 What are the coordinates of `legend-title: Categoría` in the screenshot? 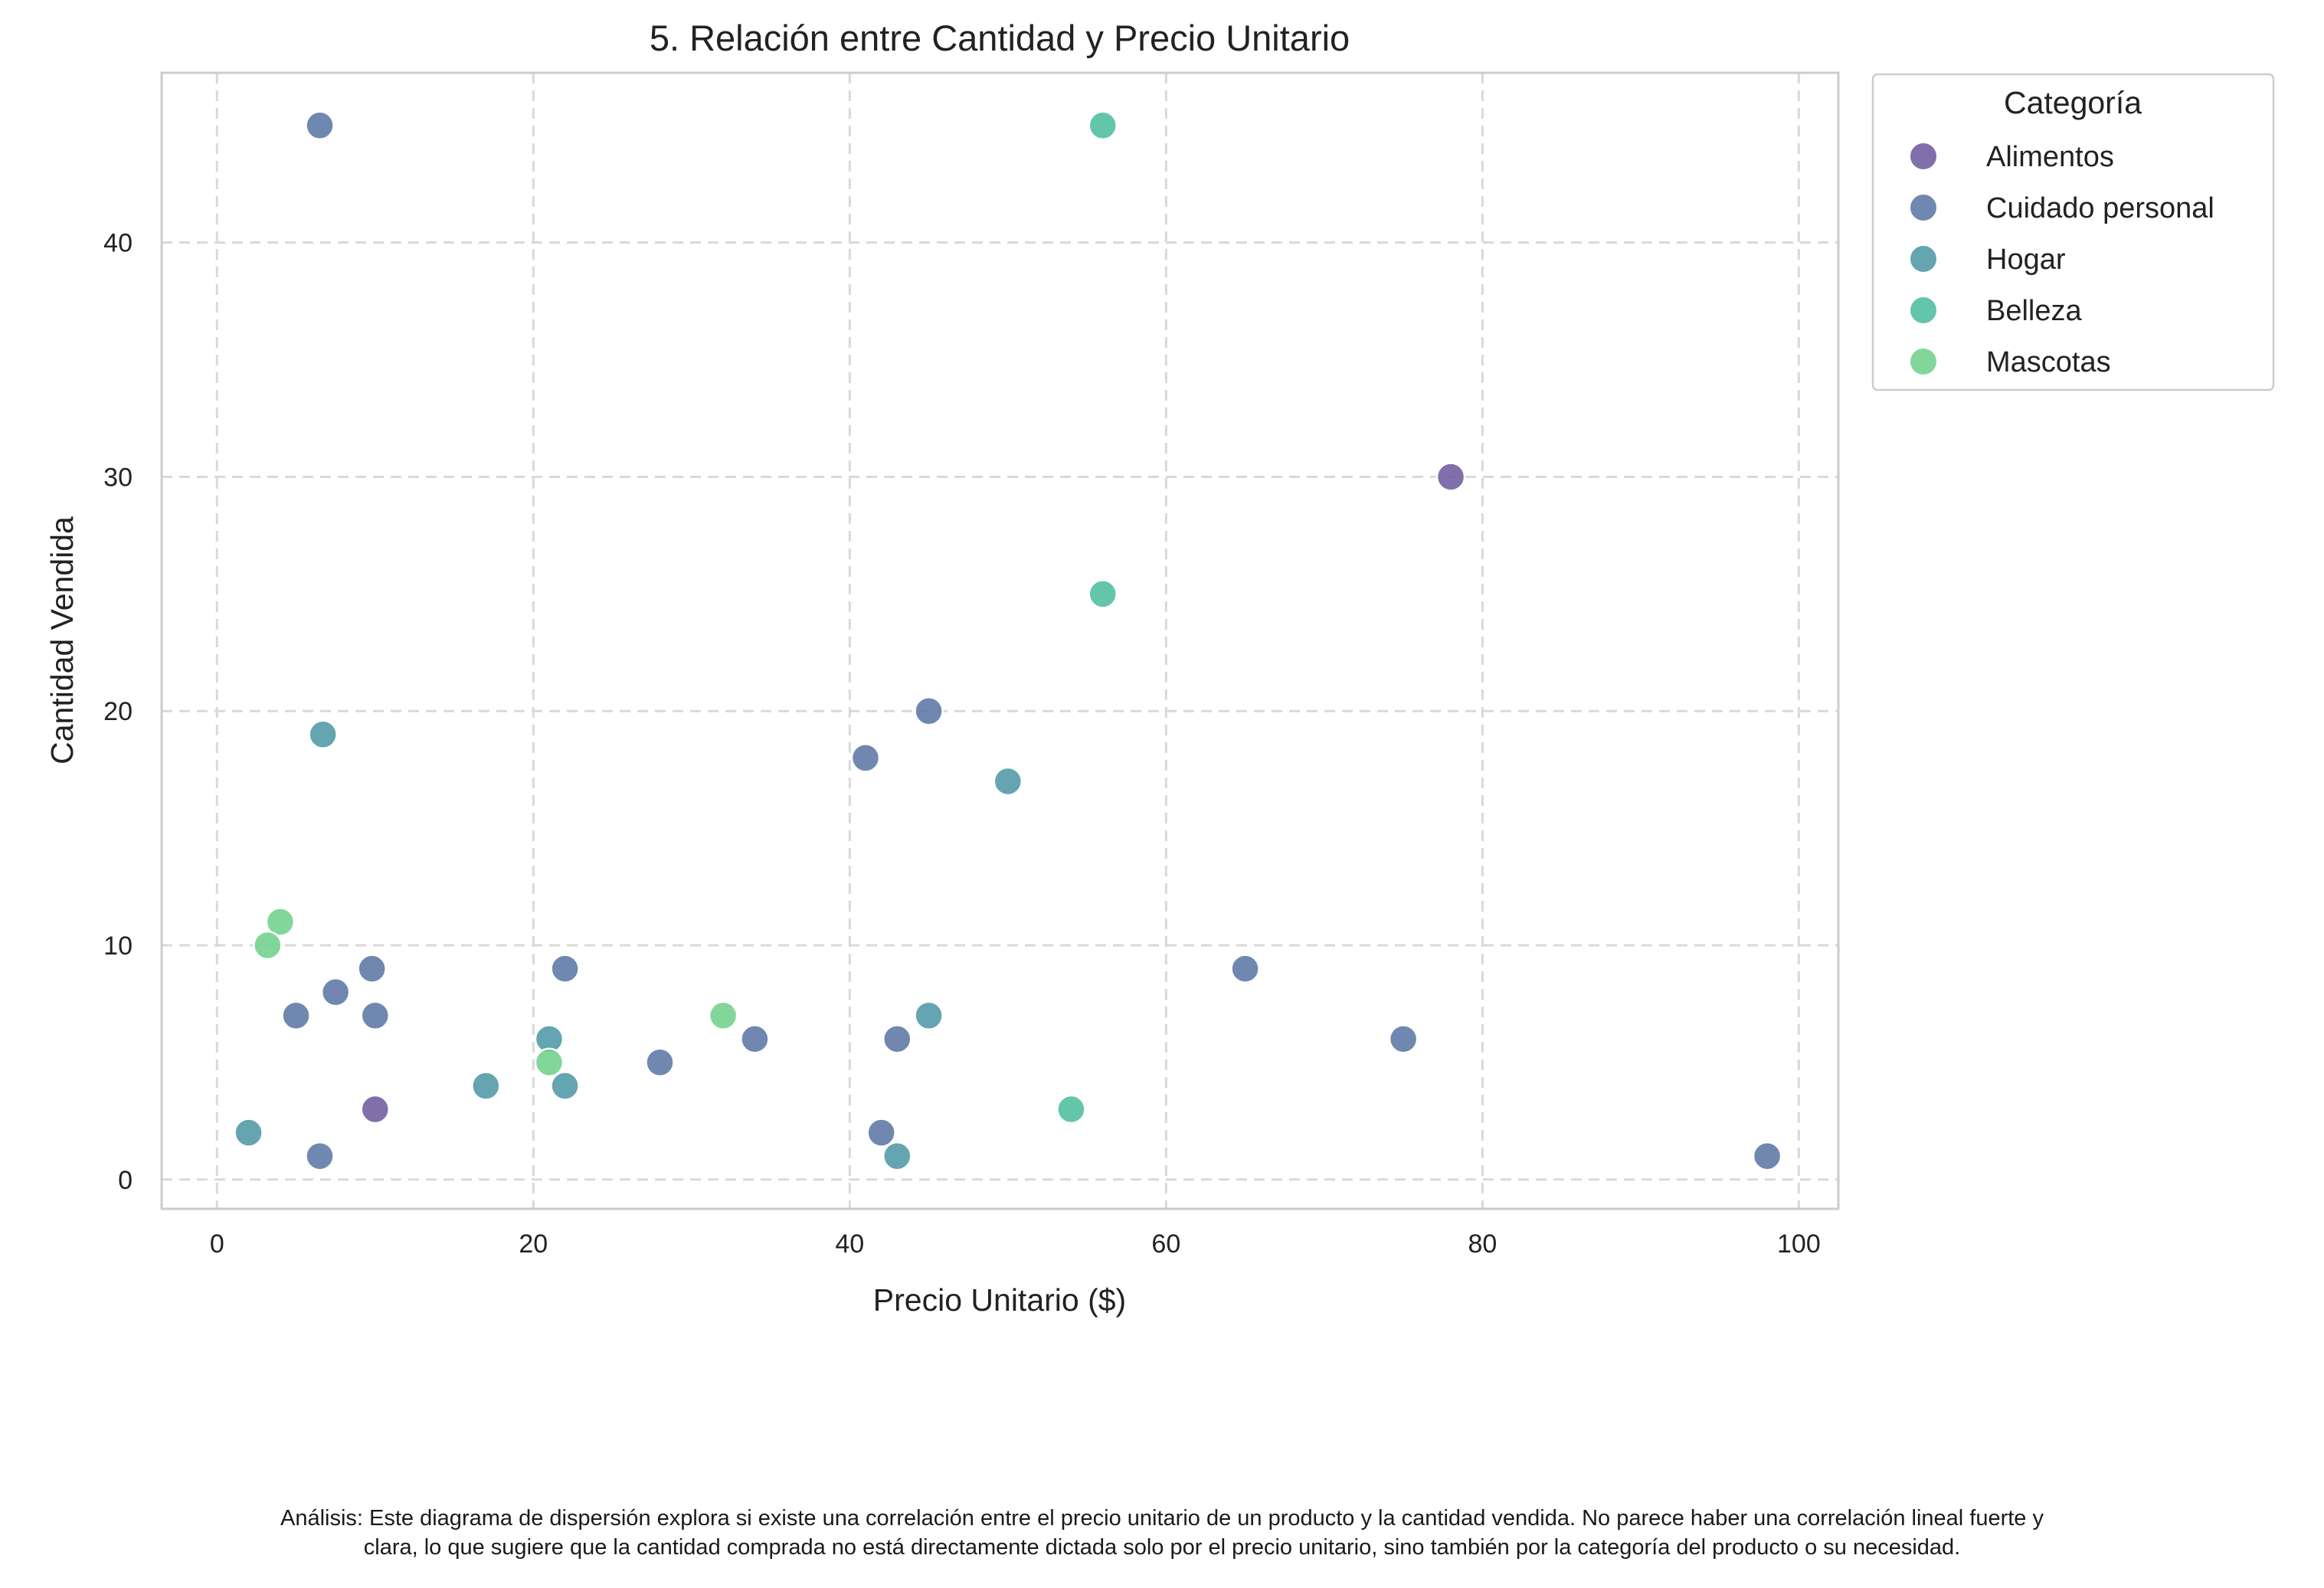 It's located at (2073, 102).